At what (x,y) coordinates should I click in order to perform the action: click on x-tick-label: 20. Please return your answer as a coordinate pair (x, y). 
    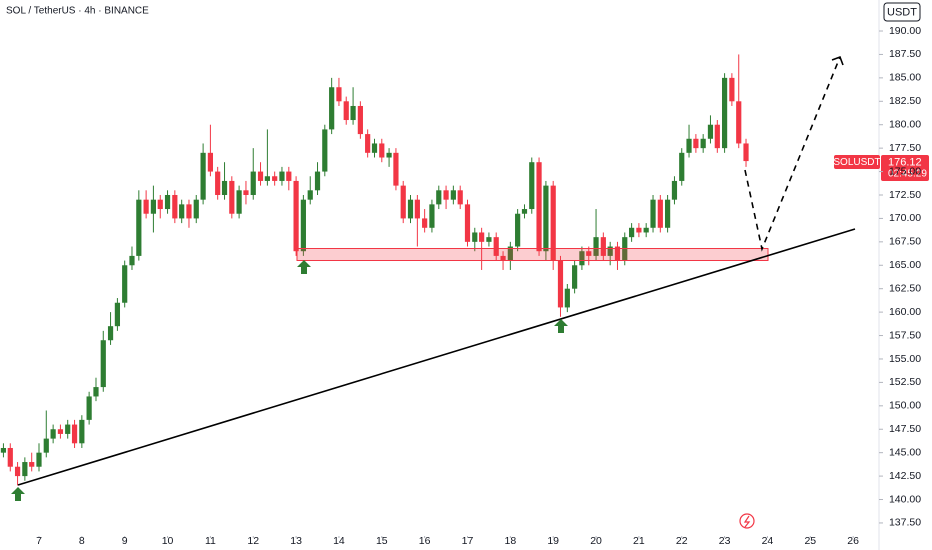
    Looking at the image, I should click on (596, 541).